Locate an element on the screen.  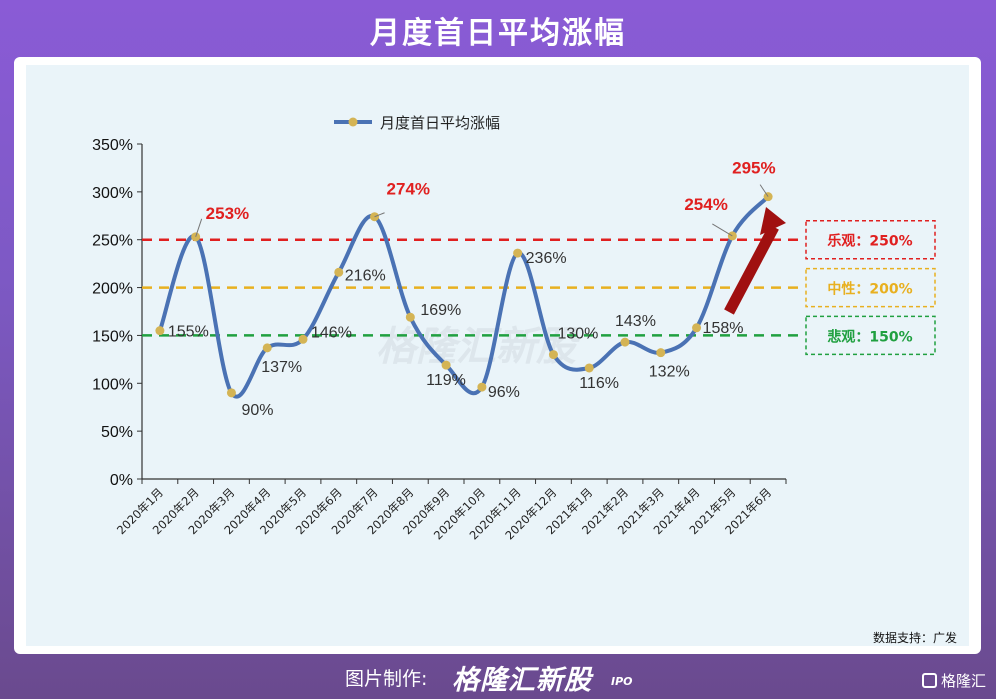
y-tick-label: 100% is located at coordinates (112, 384).